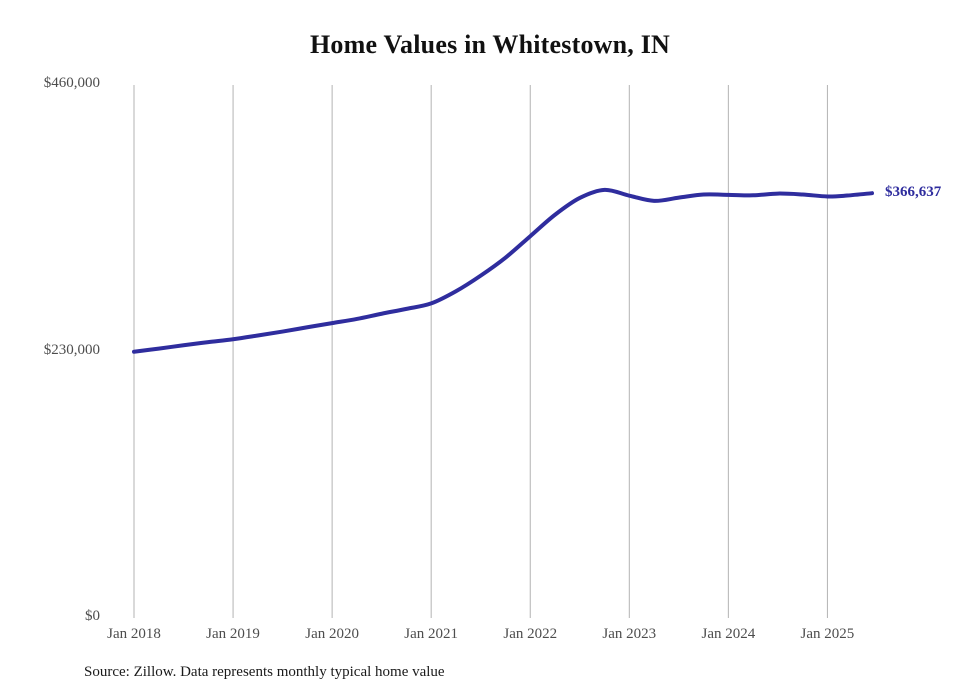 This screenshot has height=699, width=980. Describe the element at coordinates (71, 349) in the screenshot. I see `y-tick-label-1: $230,000` at that location.